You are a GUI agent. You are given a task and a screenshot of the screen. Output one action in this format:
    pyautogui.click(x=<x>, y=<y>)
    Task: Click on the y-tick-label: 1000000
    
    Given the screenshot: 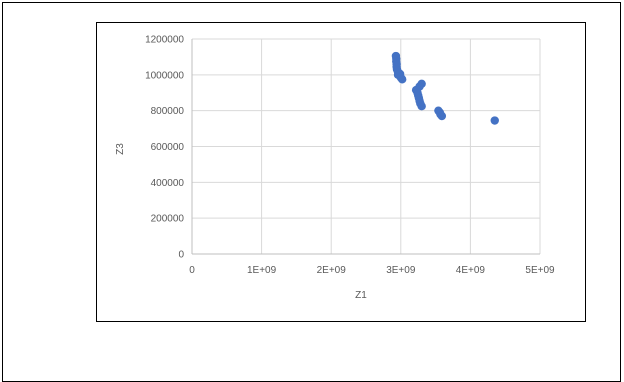 What is the action you would take?
    pyautogui.click(x=164, y=75)
    